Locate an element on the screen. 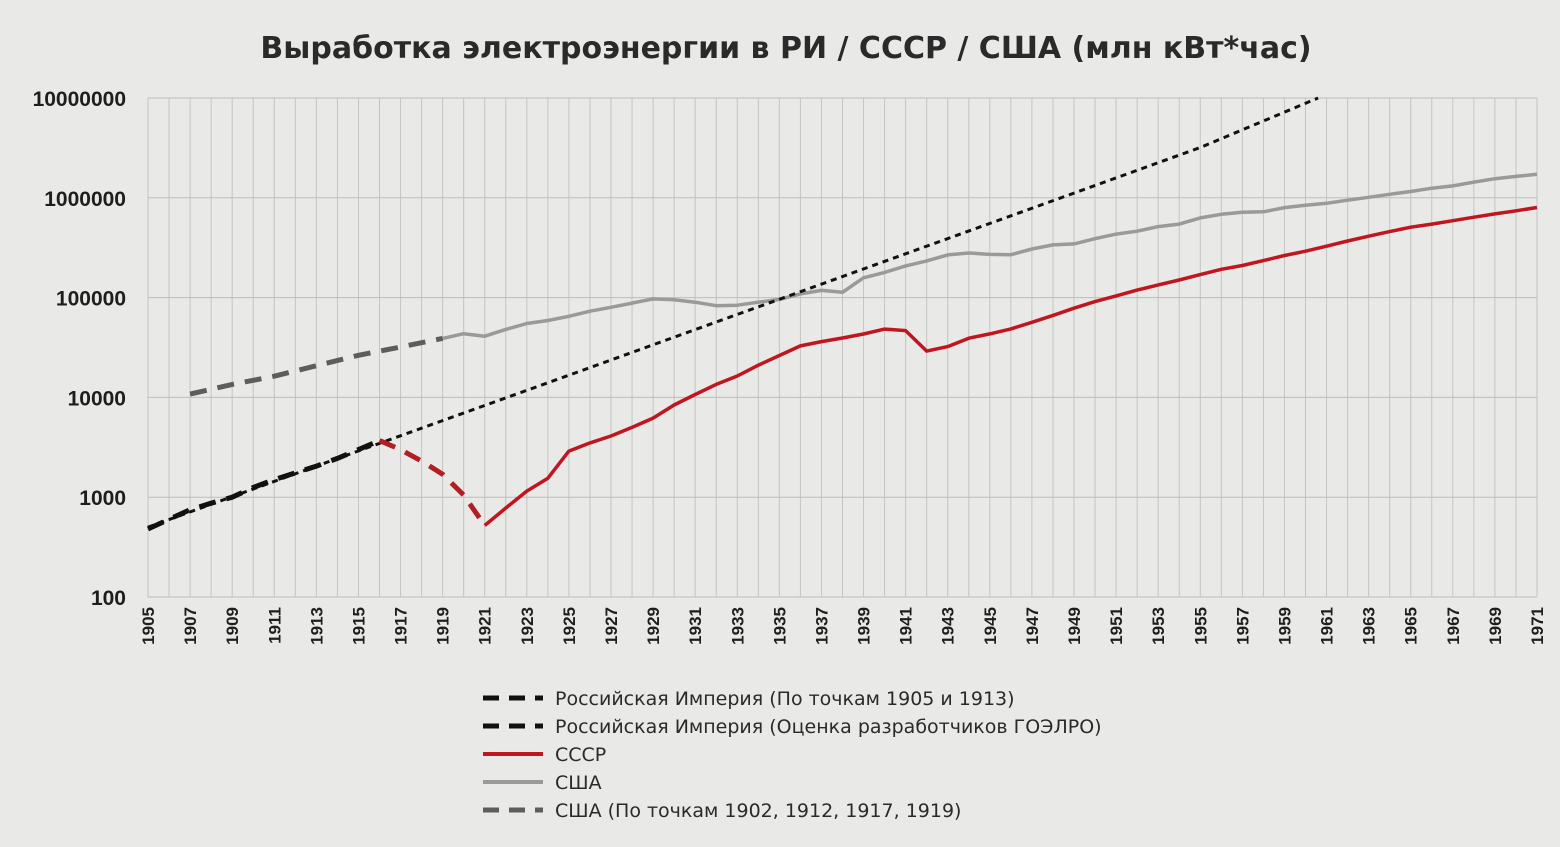 The height and width of the screenshot is (847, 1560). x-tick-label: 1971 is located at coordinates (1537, 626).